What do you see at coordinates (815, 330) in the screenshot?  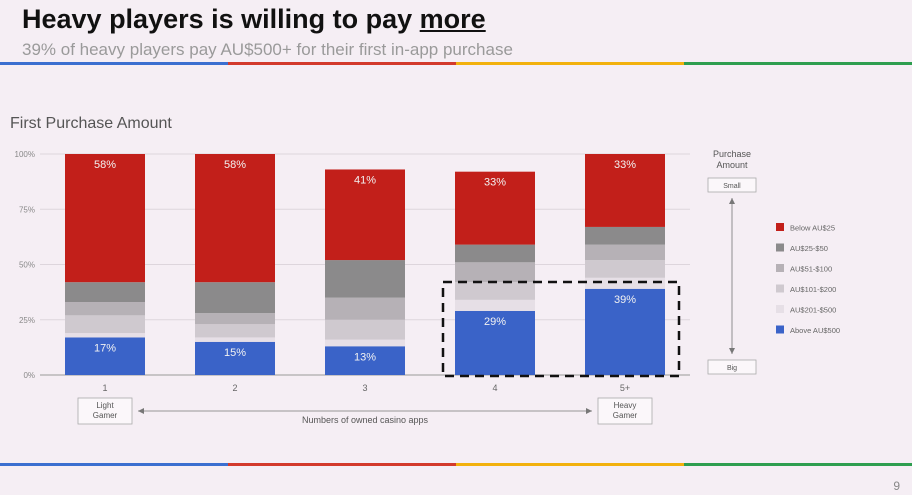 I see `legend-label: Above AU$500` at bounding box center [815, 330].